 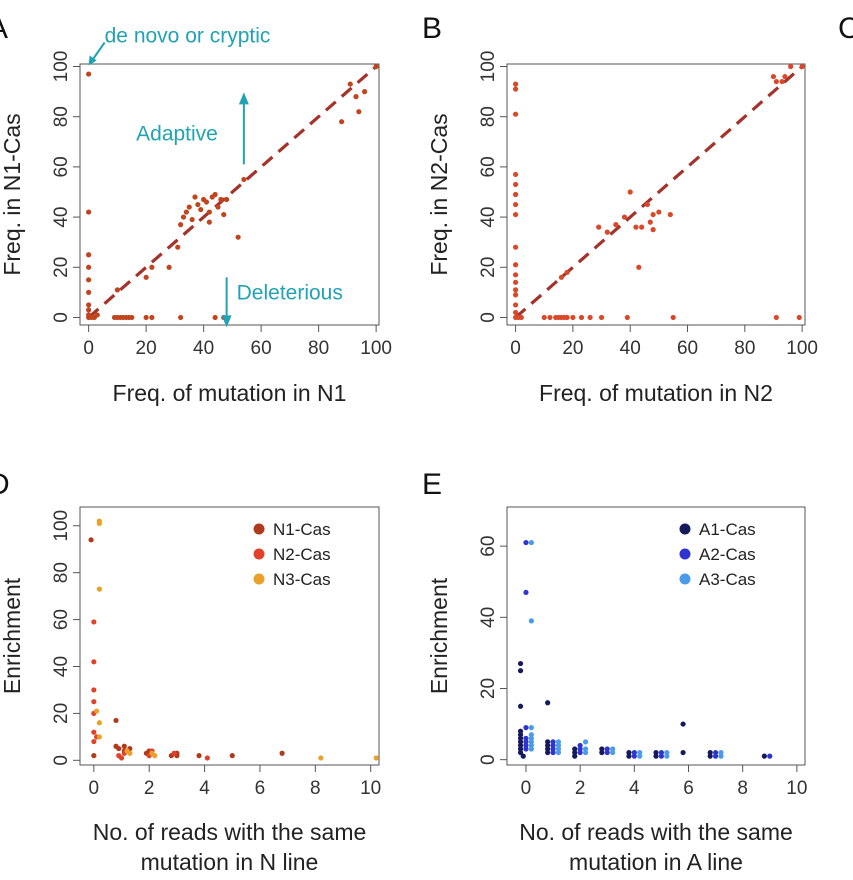 I want to click on y-tick-label-a: 80, so click(x=61, y=116).